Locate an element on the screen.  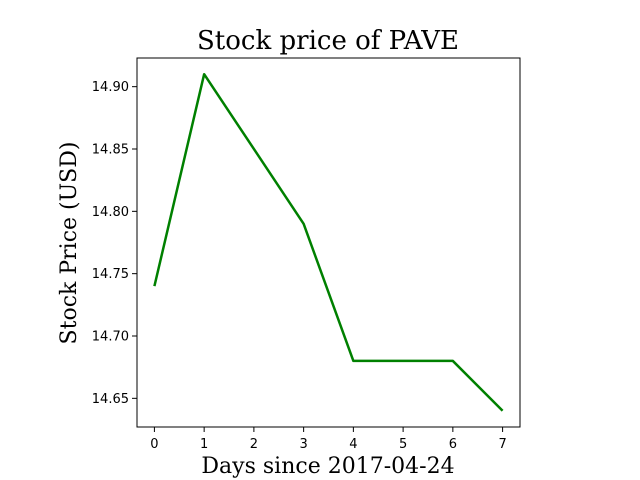
x-axis-label: Days since 2017-04-24 is located at coordinates (327, 466).